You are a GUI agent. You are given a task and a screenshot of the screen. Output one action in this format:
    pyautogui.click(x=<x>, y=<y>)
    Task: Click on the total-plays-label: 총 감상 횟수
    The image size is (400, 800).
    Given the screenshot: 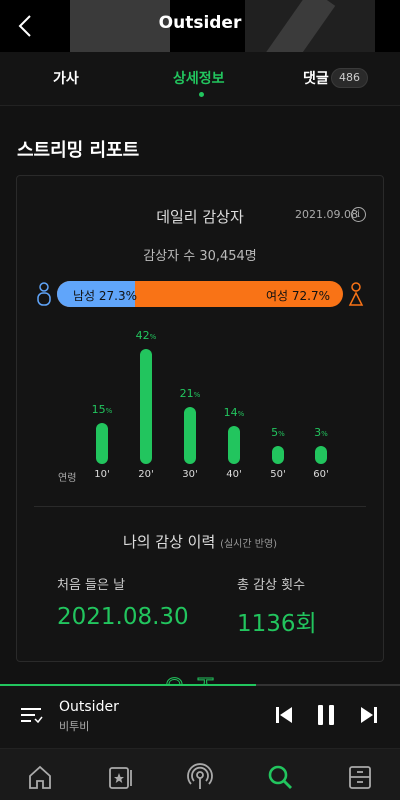 What is the action you would take?
    pyautogui.click(x=271, y=585)
    